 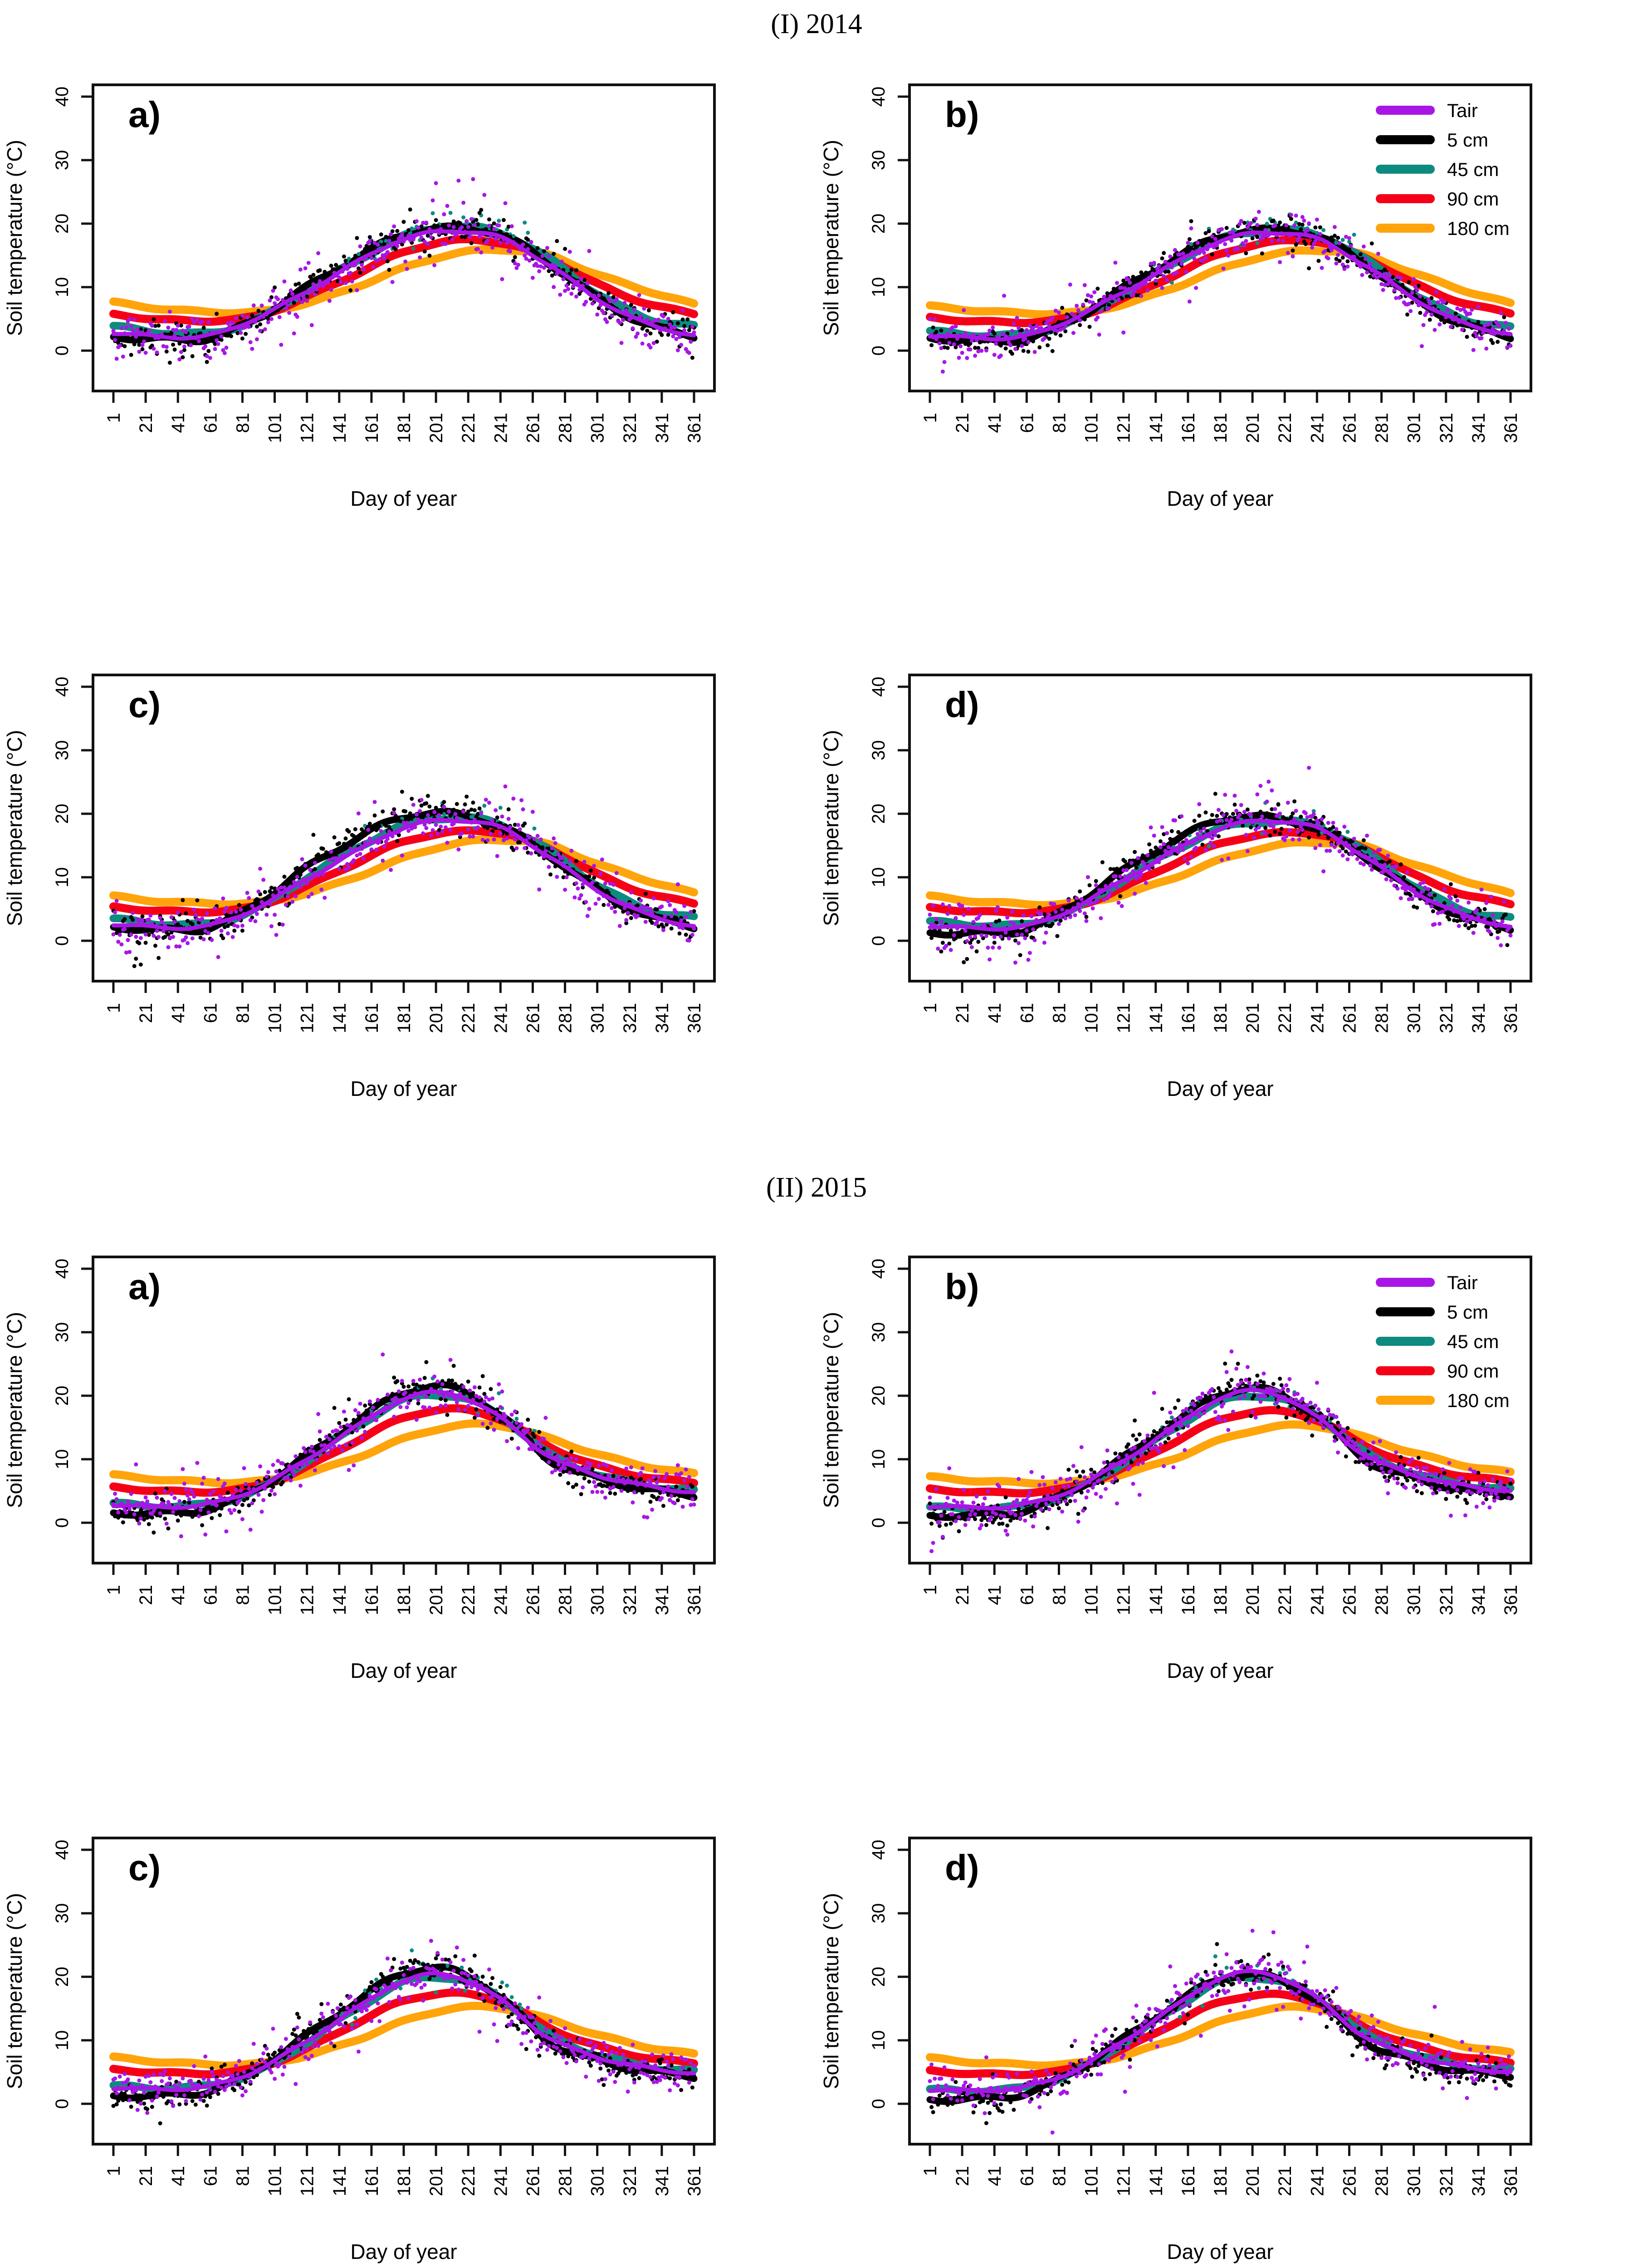 I want to click on x-tick-label: 101, so click(x=1092, y=428).